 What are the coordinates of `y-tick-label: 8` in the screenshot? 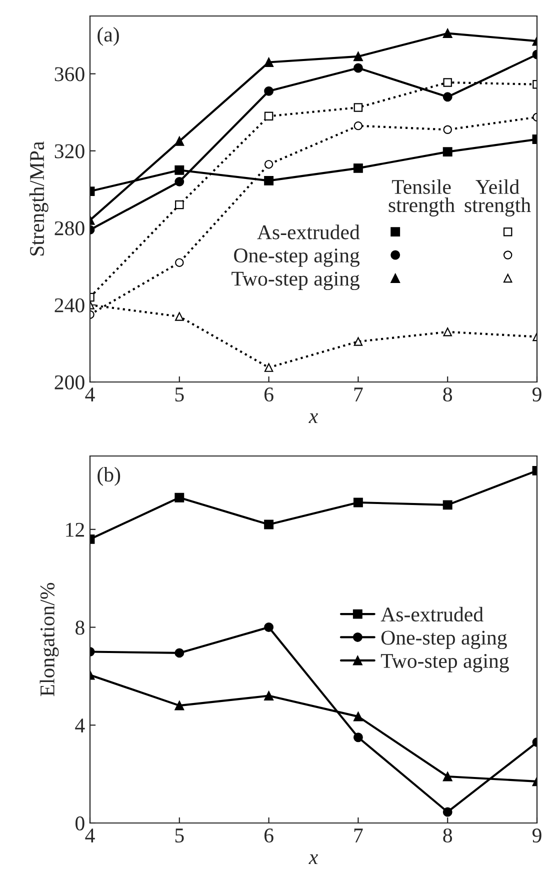 It's located at (80, 627).